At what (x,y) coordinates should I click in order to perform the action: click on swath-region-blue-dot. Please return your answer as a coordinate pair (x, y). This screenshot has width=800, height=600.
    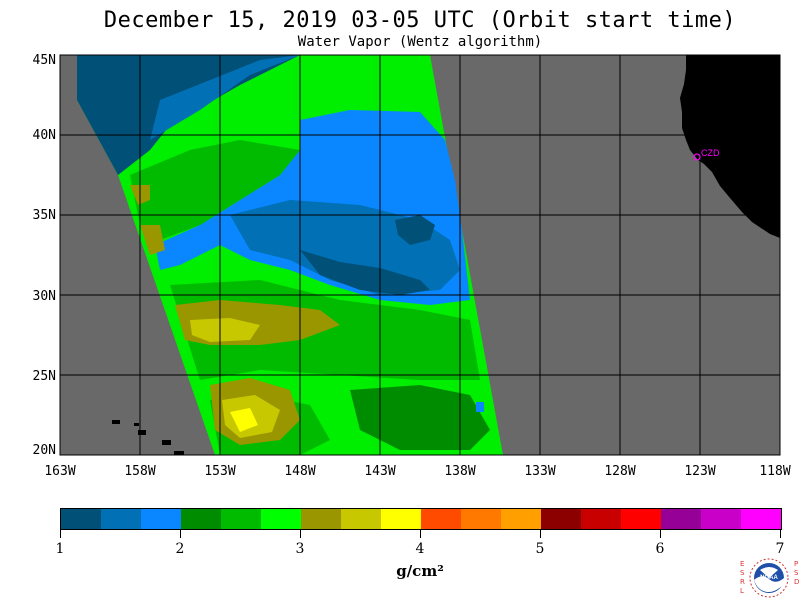
    Looking at the image, I should click on (480, 407).